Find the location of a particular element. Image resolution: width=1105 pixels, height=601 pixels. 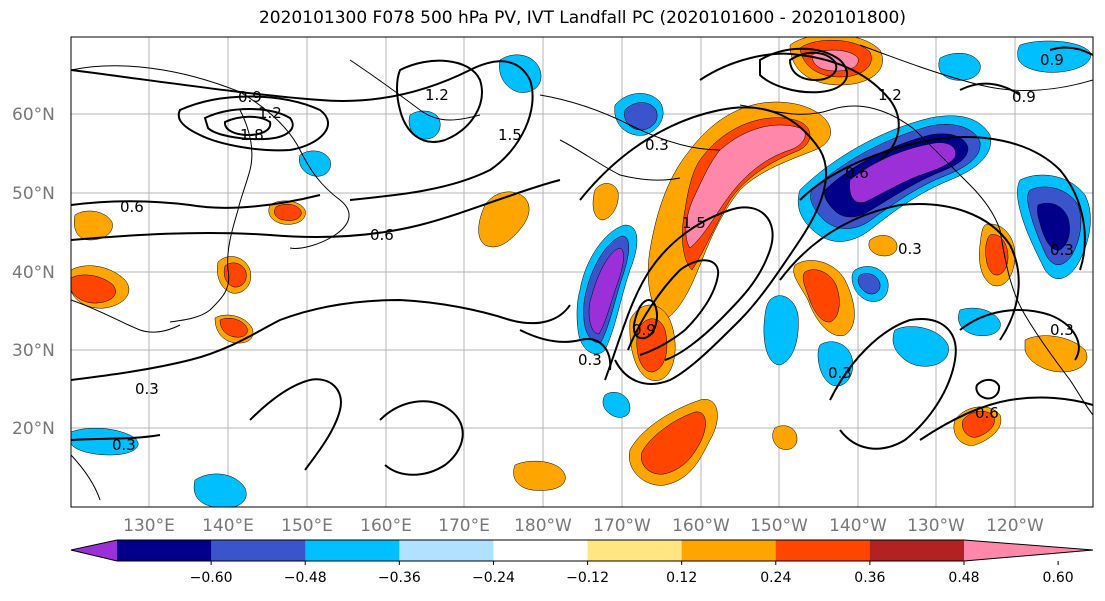

lat-label: 20°N is located at coordinates (33, 429).